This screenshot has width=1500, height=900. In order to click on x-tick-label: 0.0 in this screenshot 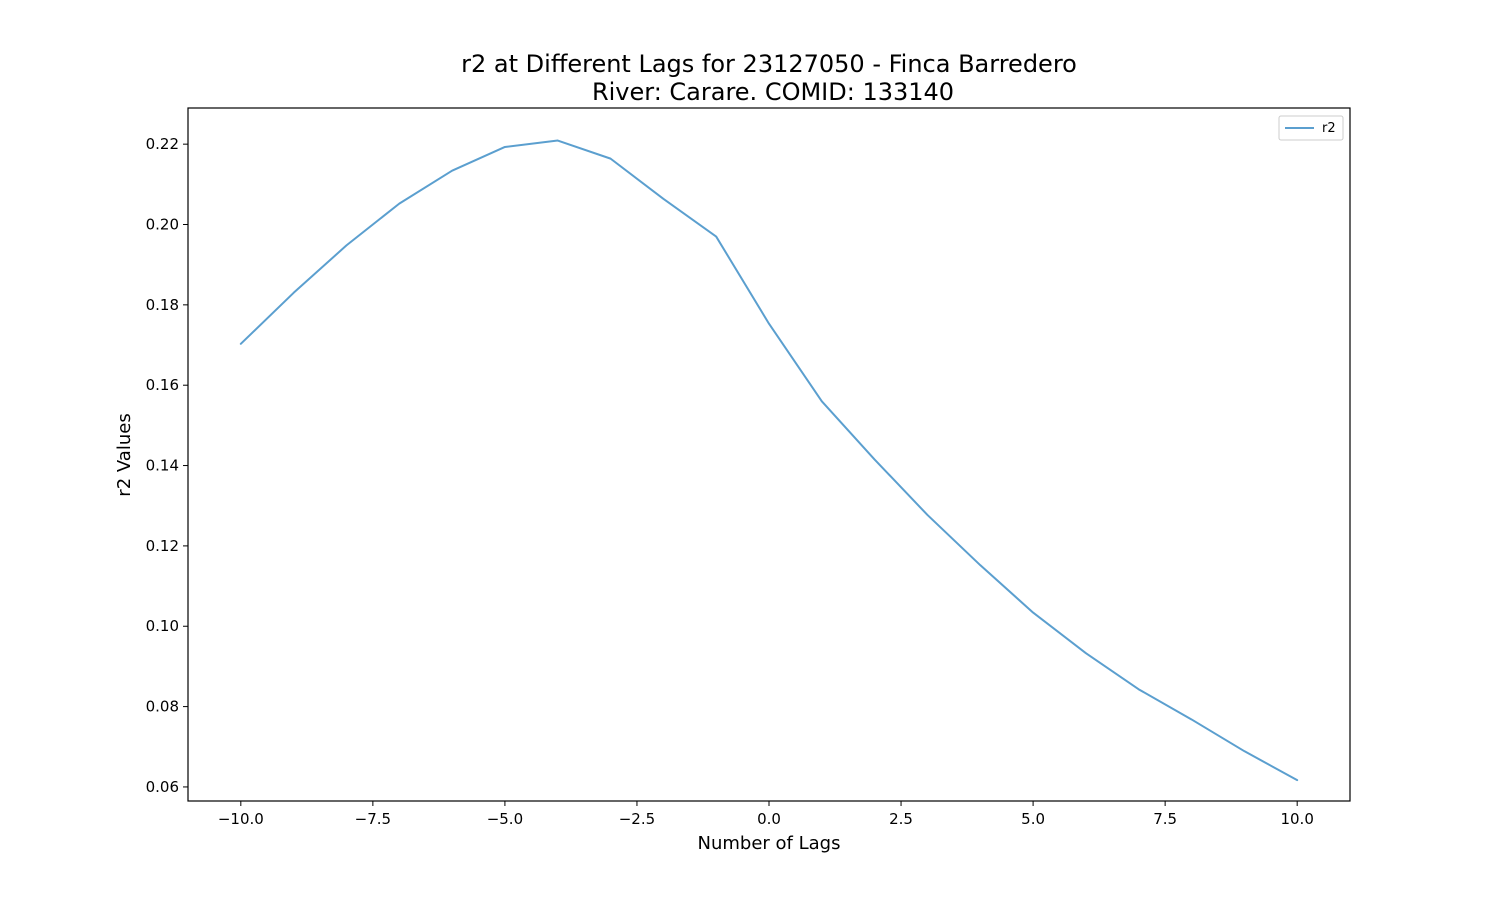, I will do `click(769, 819)`.